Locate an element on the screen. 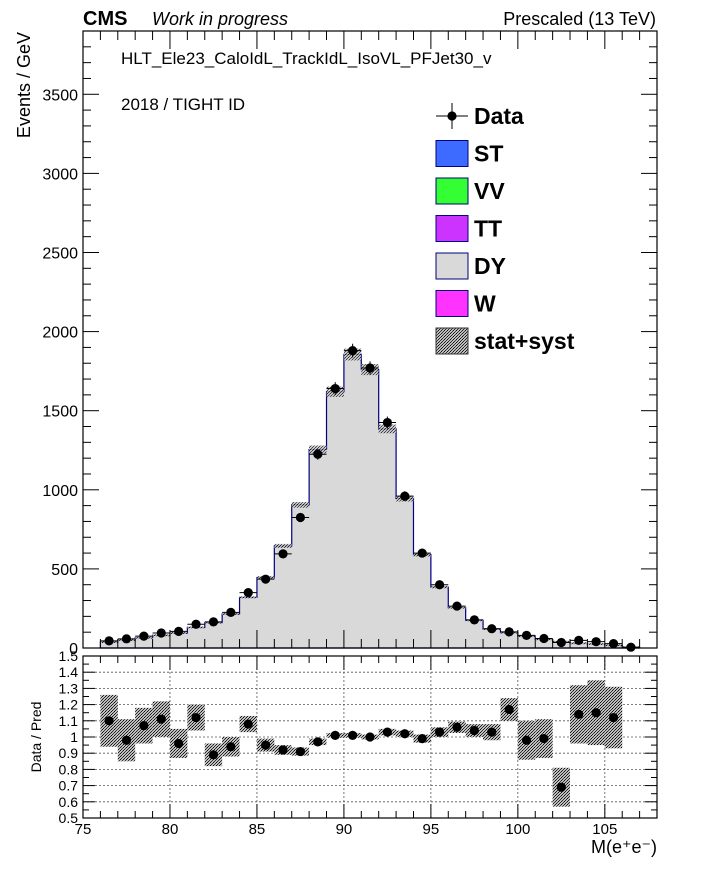  legend-marker is located at coordinates (452, 116).